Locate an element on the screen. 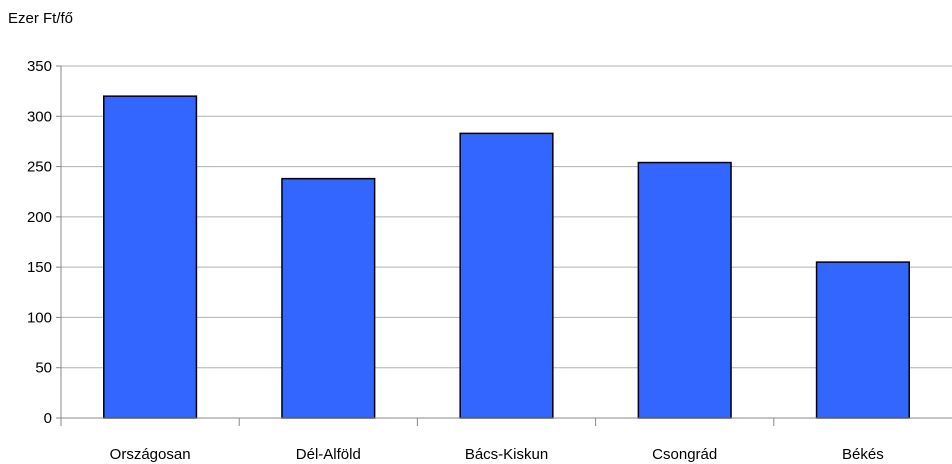  y-axis-ticks: 0 50 100 150 200 250 300 350 is located at coordinates (44, 242).